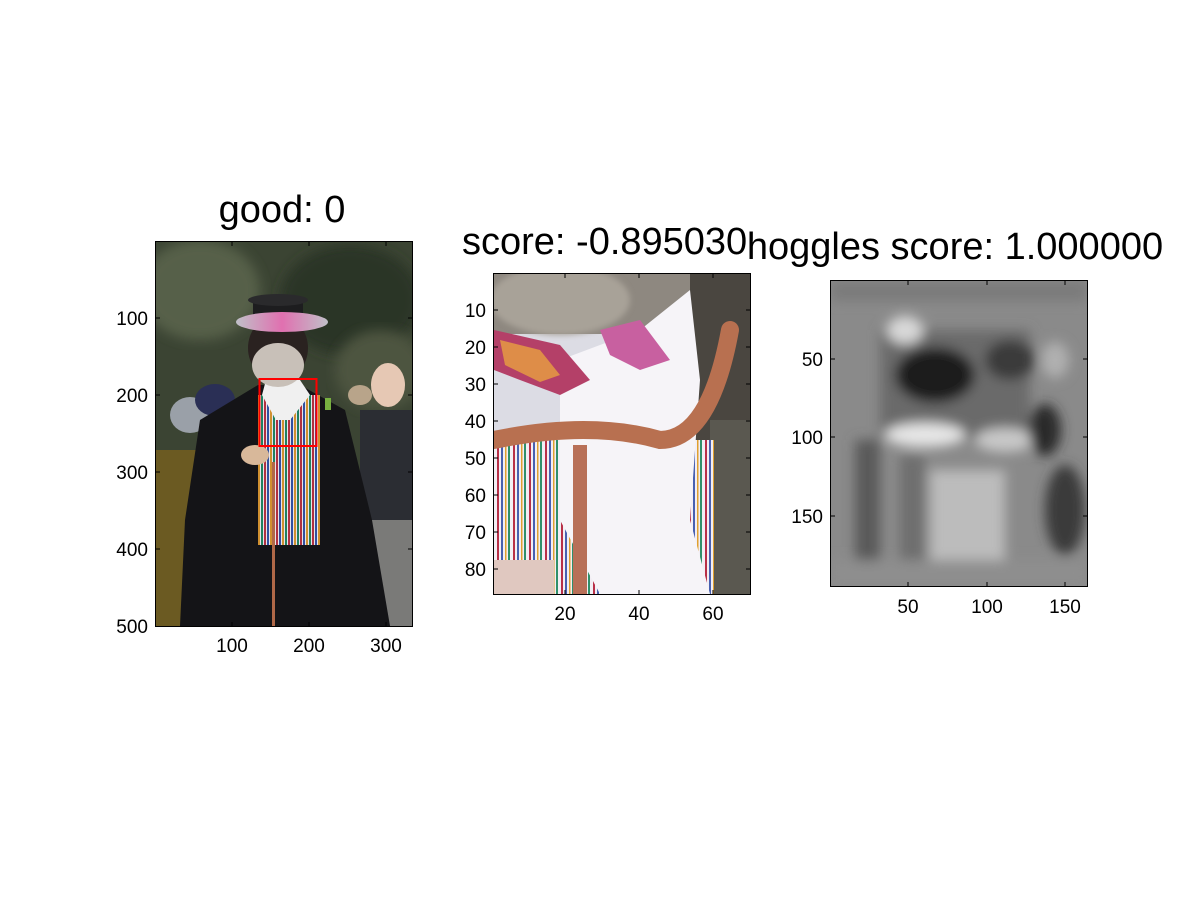 The image size is (1200, 900). I want to click on panel1-ytick: 300, so click(132, 473).